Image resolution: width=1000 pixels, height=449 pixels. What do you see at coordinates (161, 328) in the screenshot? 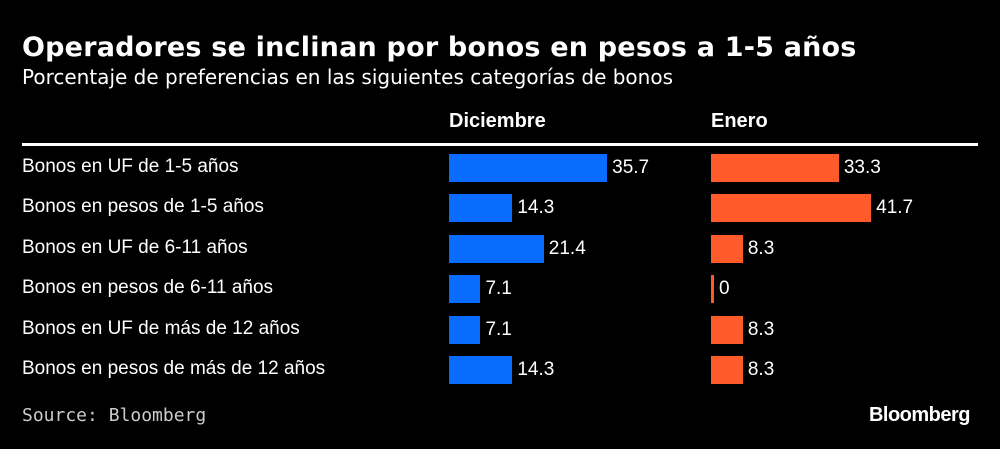
I see `category-label: Bonos en UF de más de 12 años` at bounding box center [161, 328].